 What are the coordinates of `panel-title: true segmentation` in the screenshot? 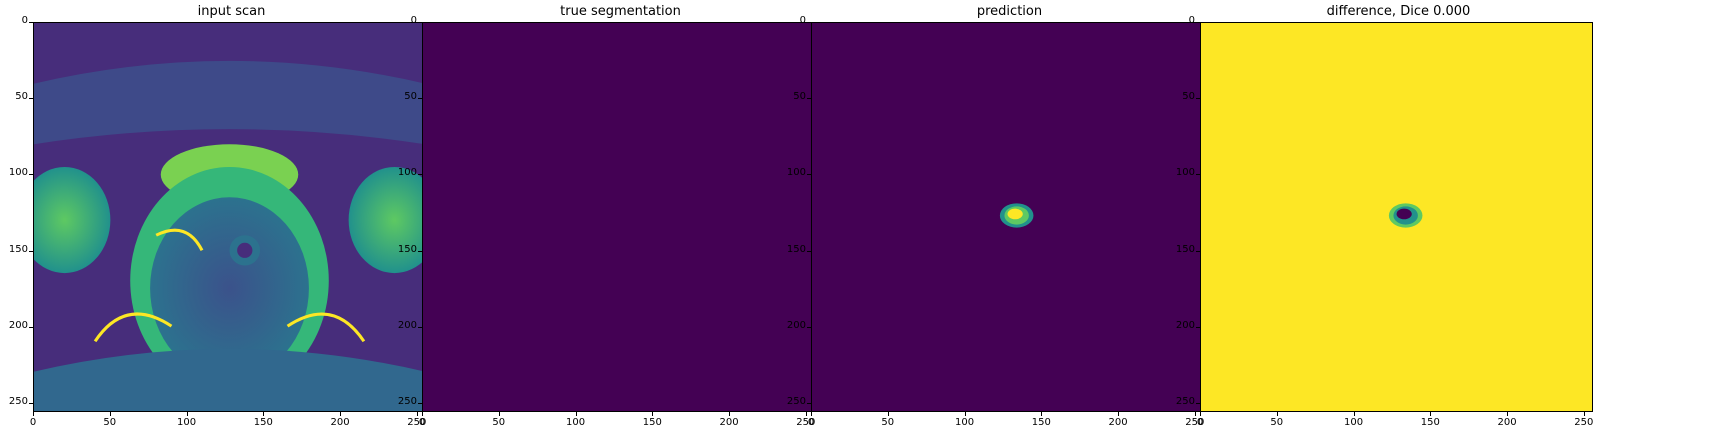 It's located at (620, 11).